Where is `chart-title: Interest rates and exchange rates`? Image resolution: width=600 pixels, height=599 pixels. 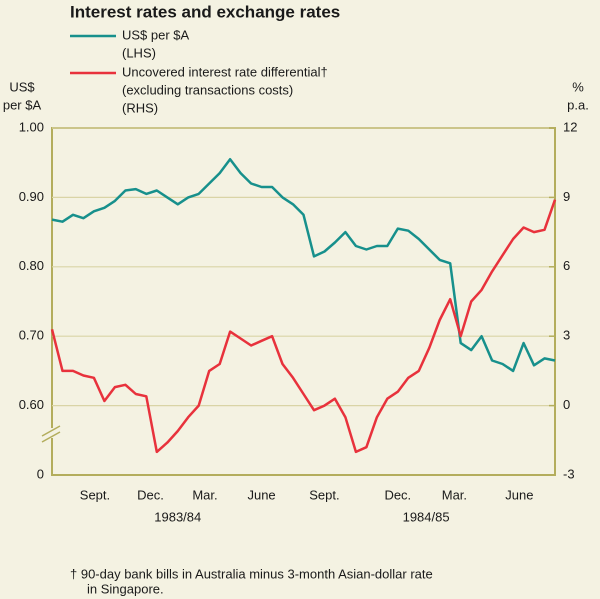 chart-title: Interest rates and exchange rates is located at coordinates (205, 11).